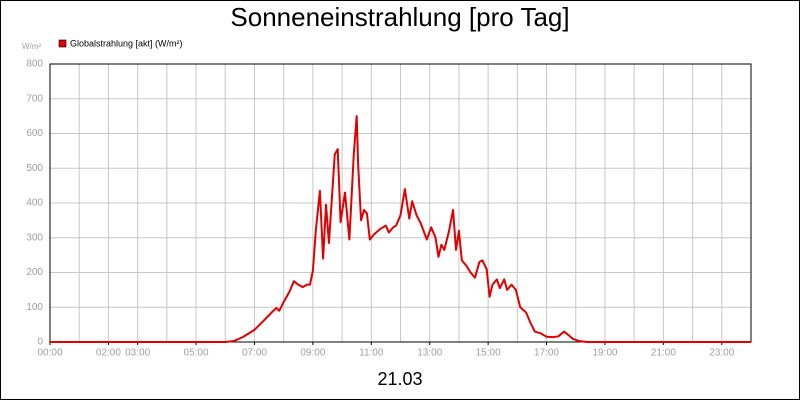  What do you see at coordinates (34, 307) in the screenshot?
I see `y-tick-label: 100` at bounding box center [34, 307].